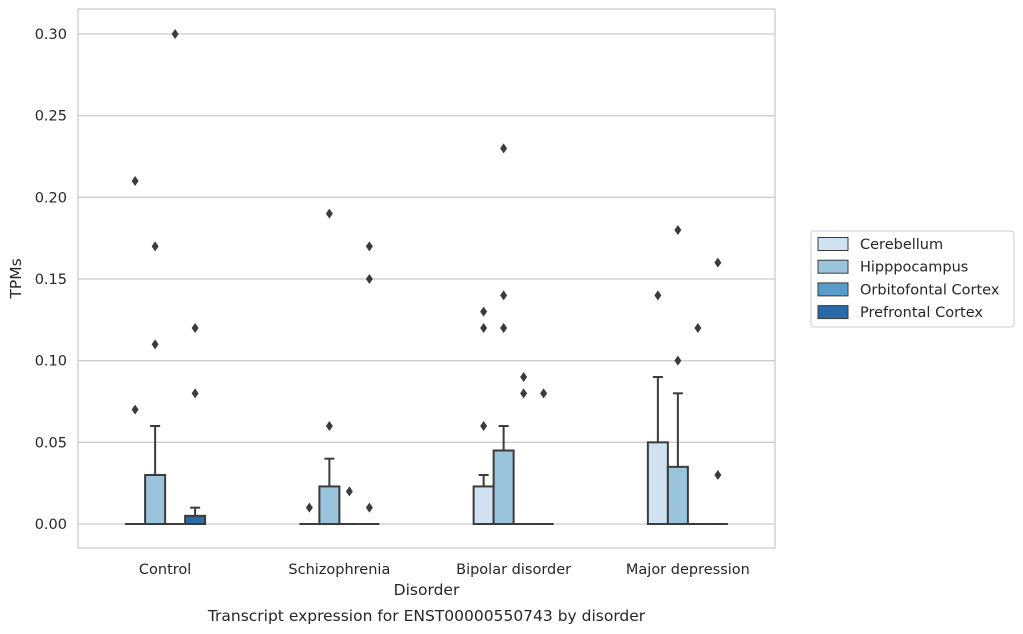 This screenshot has height=634, width=1023. What do you see at coordinates (914, 268) in the screenshot?
I see `legend-entry: Hipppocampus` at bounding box center [914, 268].